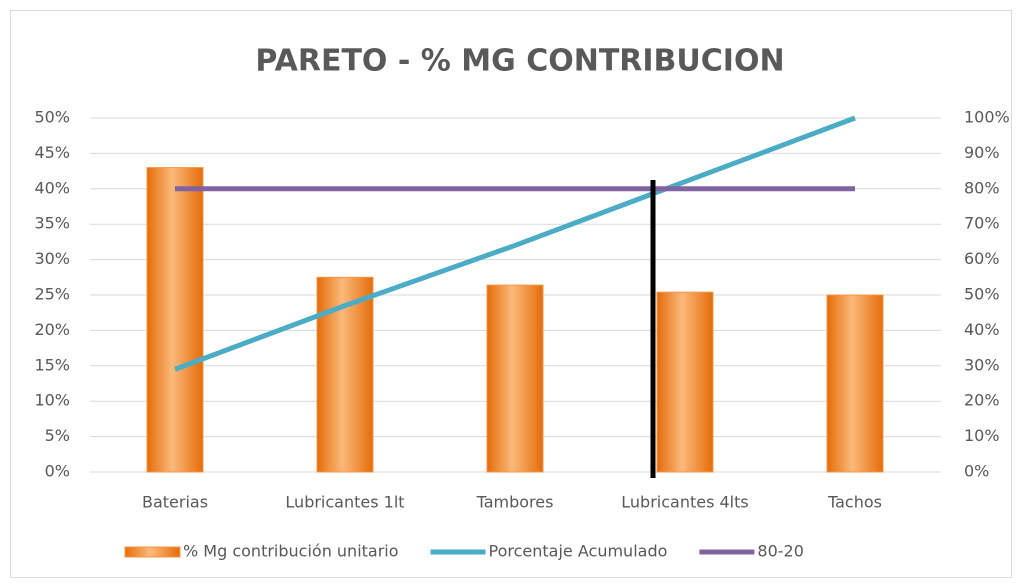  Describe the element at coordinates (982, 223) in the screenshot. I see `y2-tick-label: 70%` at that location.